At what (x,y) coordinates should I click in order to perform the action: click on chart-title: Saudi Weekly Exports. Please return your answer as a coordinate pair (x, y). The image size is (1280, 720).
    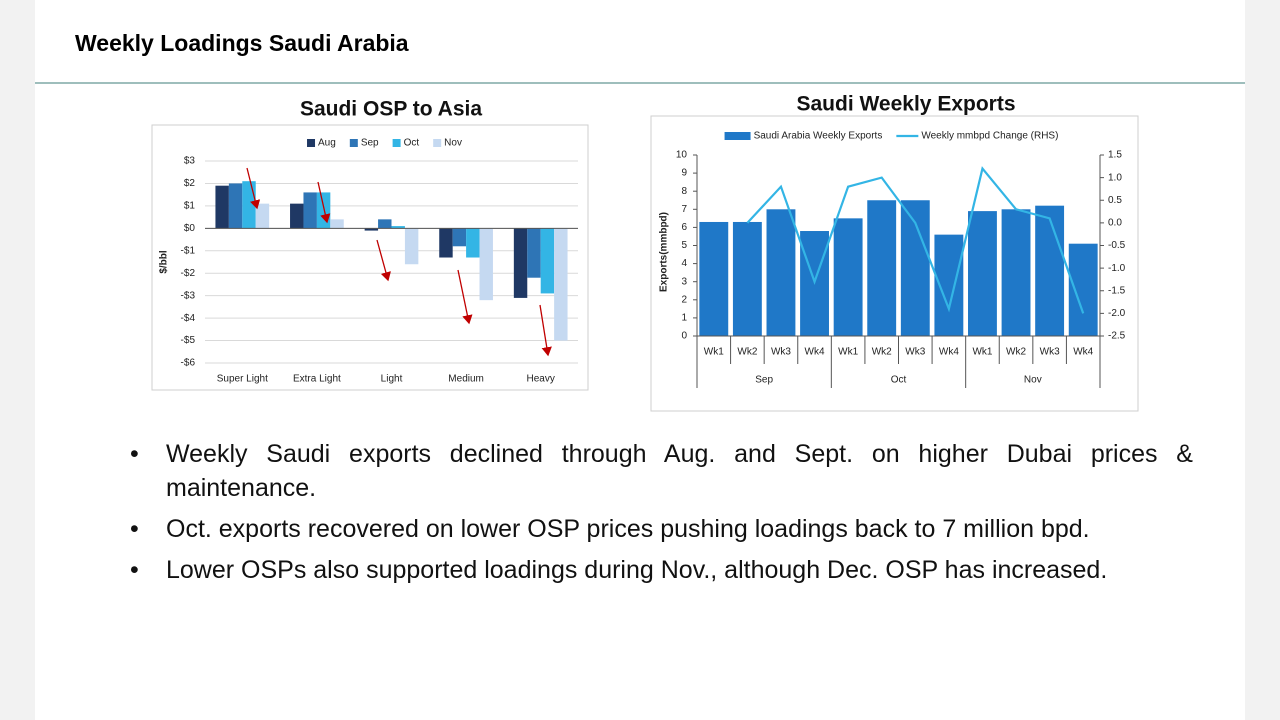
    Looking at the image, I should click on (905, 104).